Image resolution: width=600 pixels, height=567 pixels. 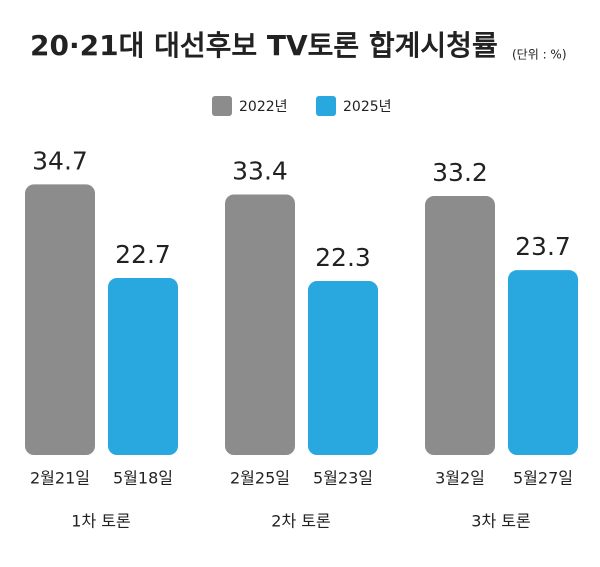 What do you see at coordinates (367, 107) in the screenshot?
I see `legend-label: 2025년` at bounding box center [367, 107].